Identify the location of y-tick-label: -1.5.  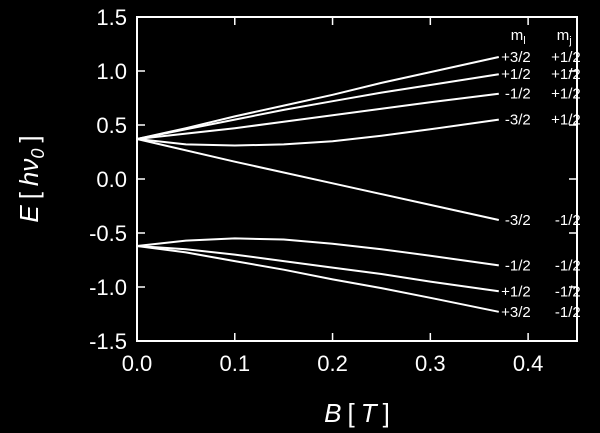
(108, 341).